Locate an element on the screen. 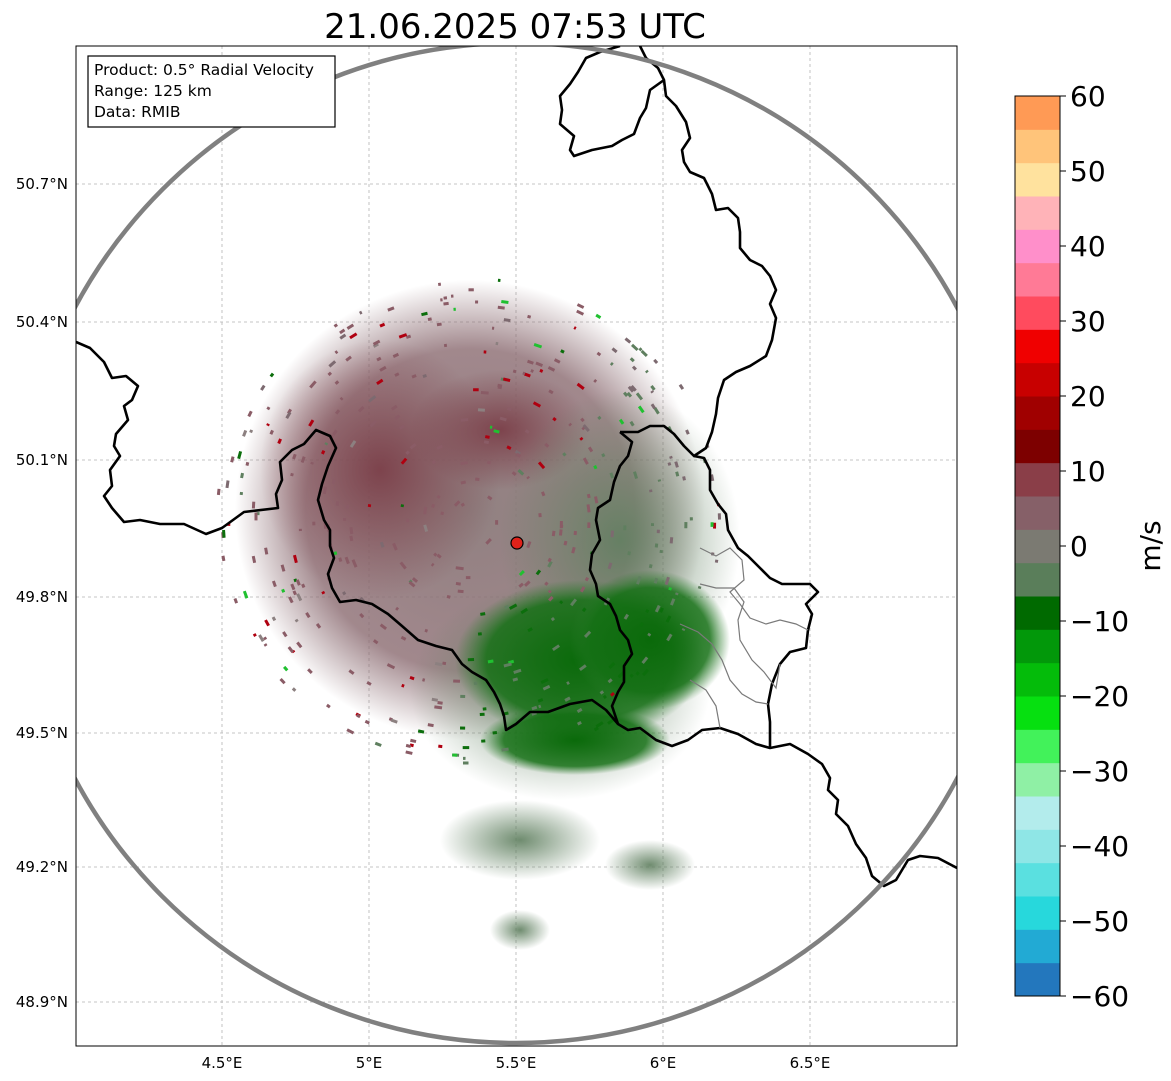 Image resolution: width=1171 pixels, height=1081 pixels. lat-tick-label: 49.2°N is located at coordinates (42, 867).